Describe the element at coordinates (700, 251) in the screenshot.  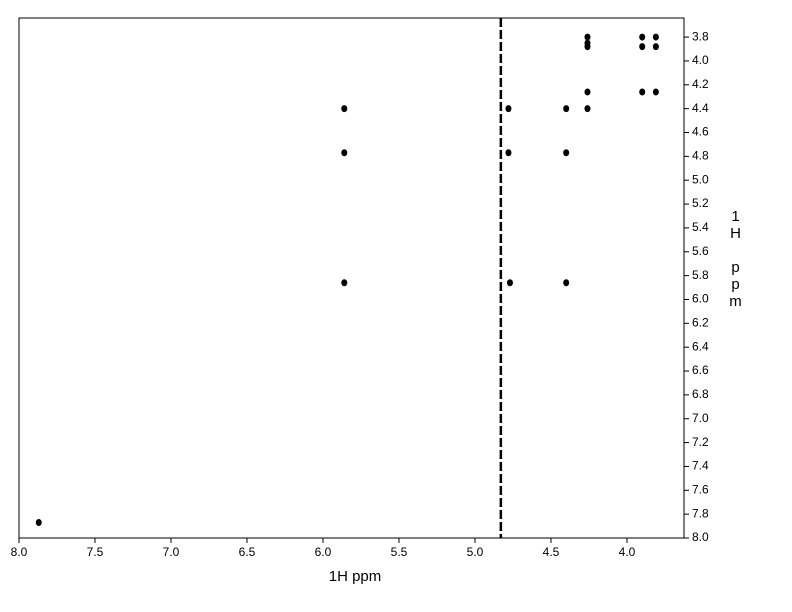
I see `y-tick-label: 5.6` at that location.